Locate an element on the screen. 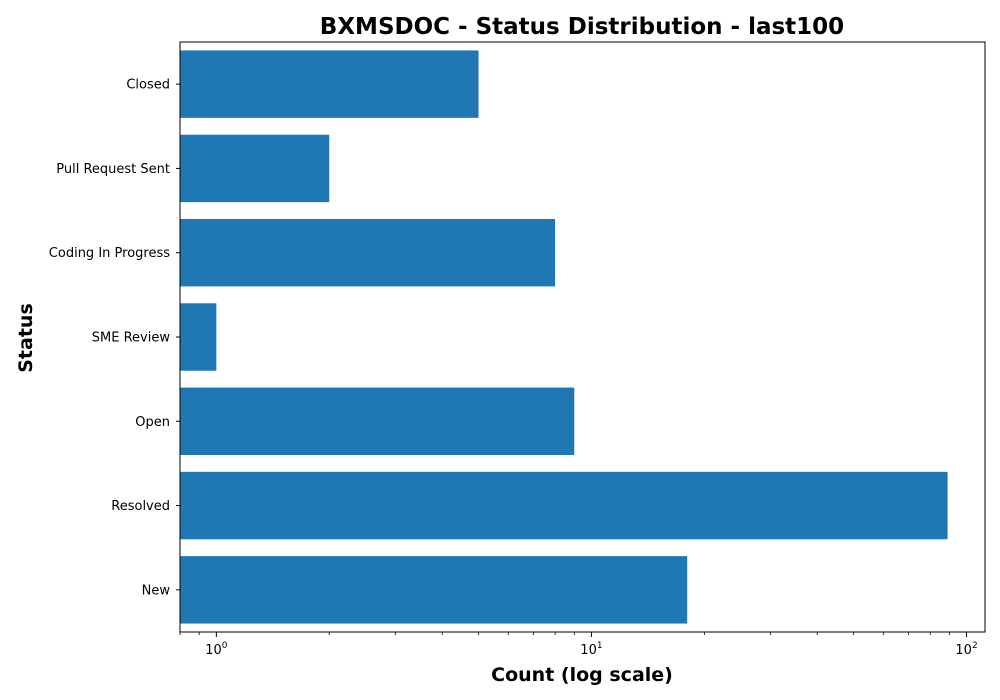 The width and height of the screenshot is (1000, 700). bar-open is located at coordinates (377, 421).